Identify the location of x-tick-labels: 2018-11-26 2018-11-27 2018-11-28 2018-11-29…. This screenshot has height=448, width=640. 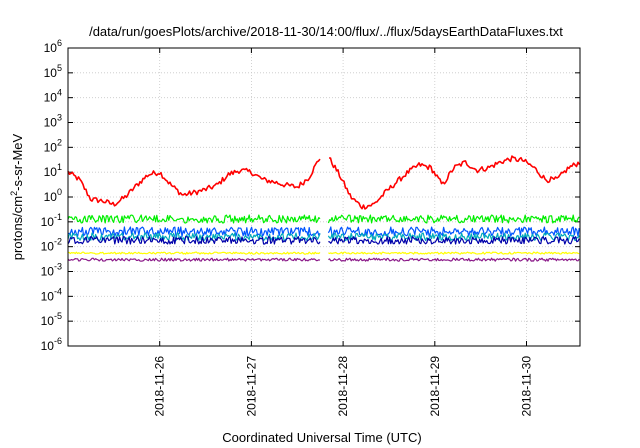
(343, 386).